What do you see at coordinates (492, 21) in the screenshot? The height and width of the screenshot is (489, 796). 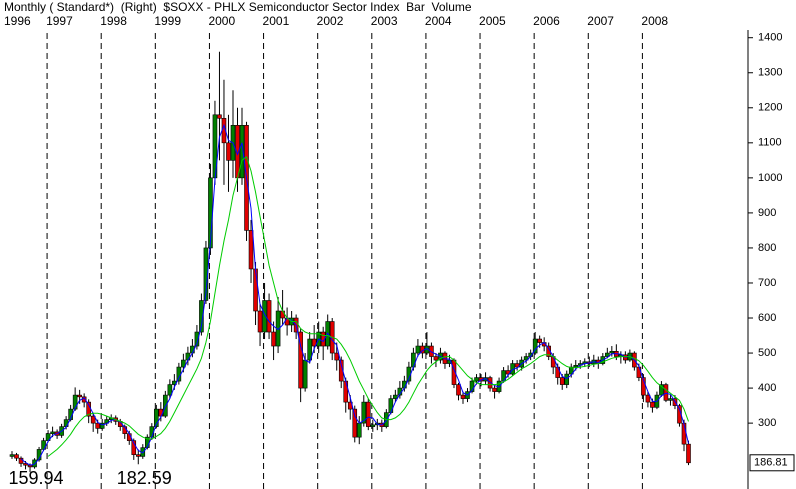 I see `x-tick-label: 2005` at bounding box center [492, 21].